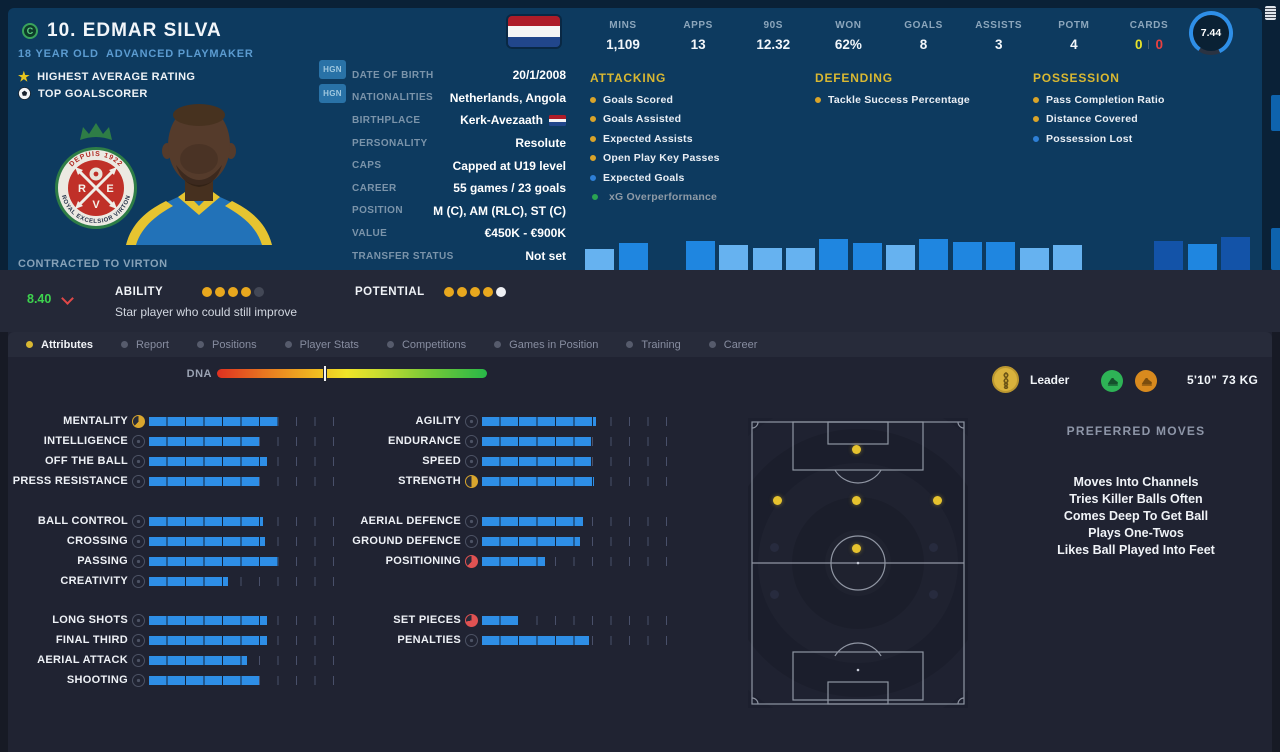 The width and height of the screenshot is (1280, 752). What do you see at coordinates (59, 344) in the screenshot?
I see `tab-attributes: Attributes` at bounding box center [59, 344].